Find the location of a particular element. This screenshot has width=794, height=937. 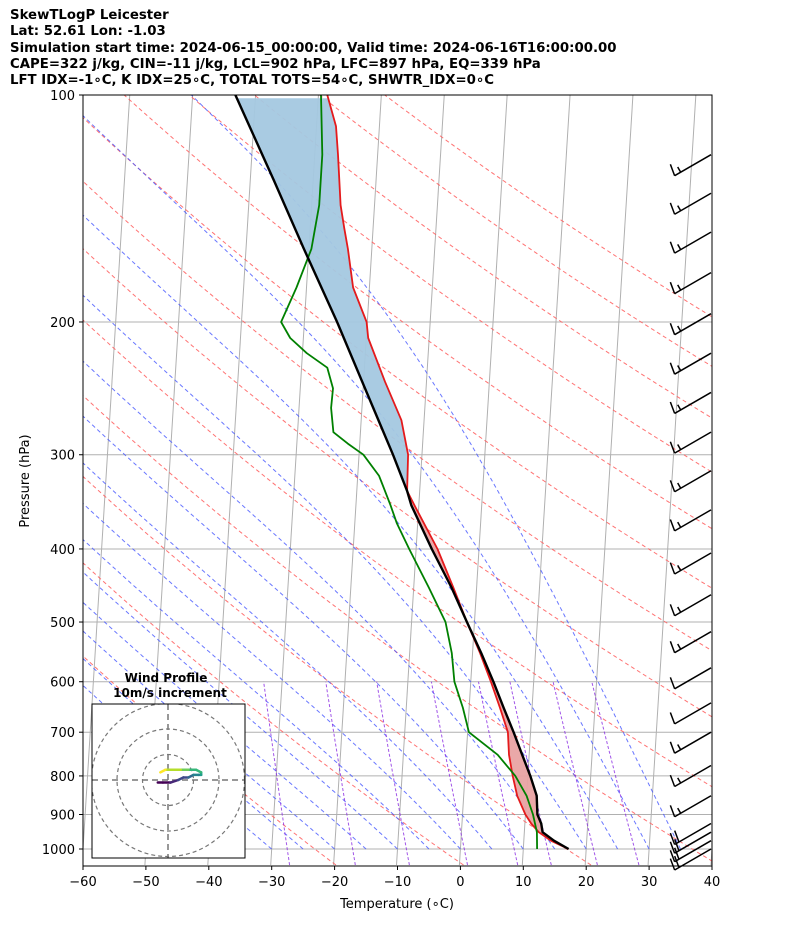

hodograph-title: Wind Profile is located at coordinates (166, 678).